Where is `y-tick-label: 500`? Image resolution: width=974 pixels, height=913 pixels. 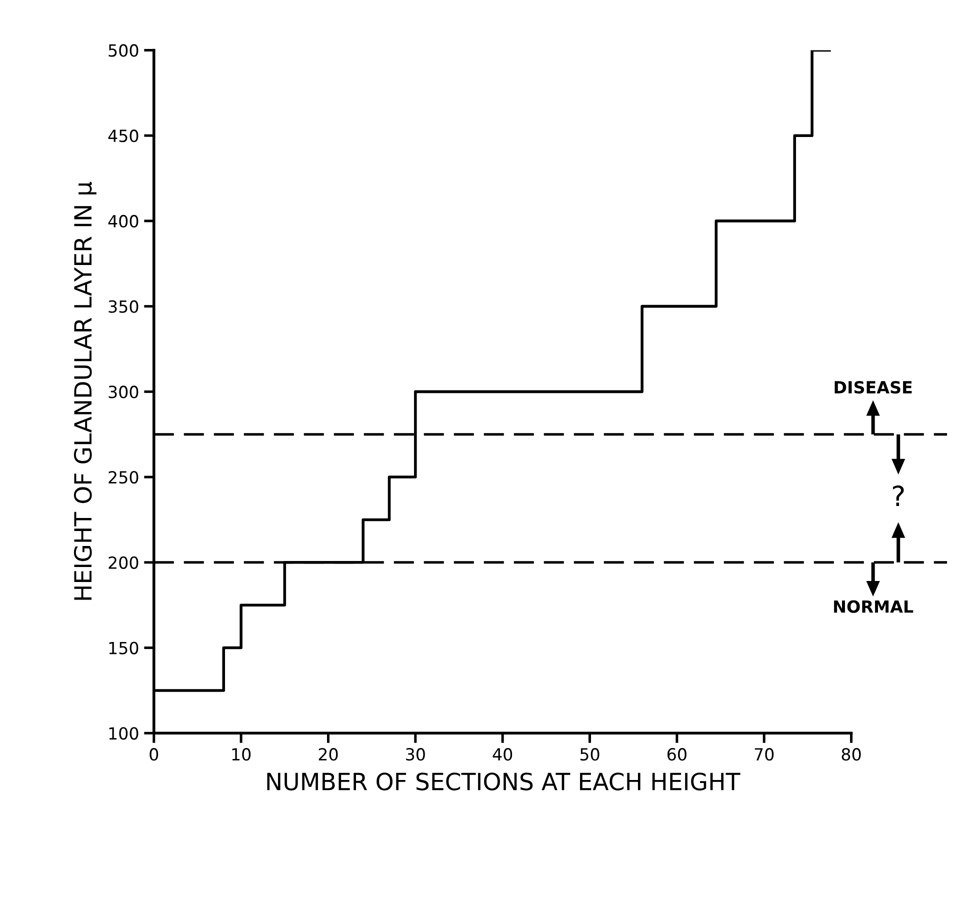
y-tick-label: 500 is located at coordinates (123, 50).